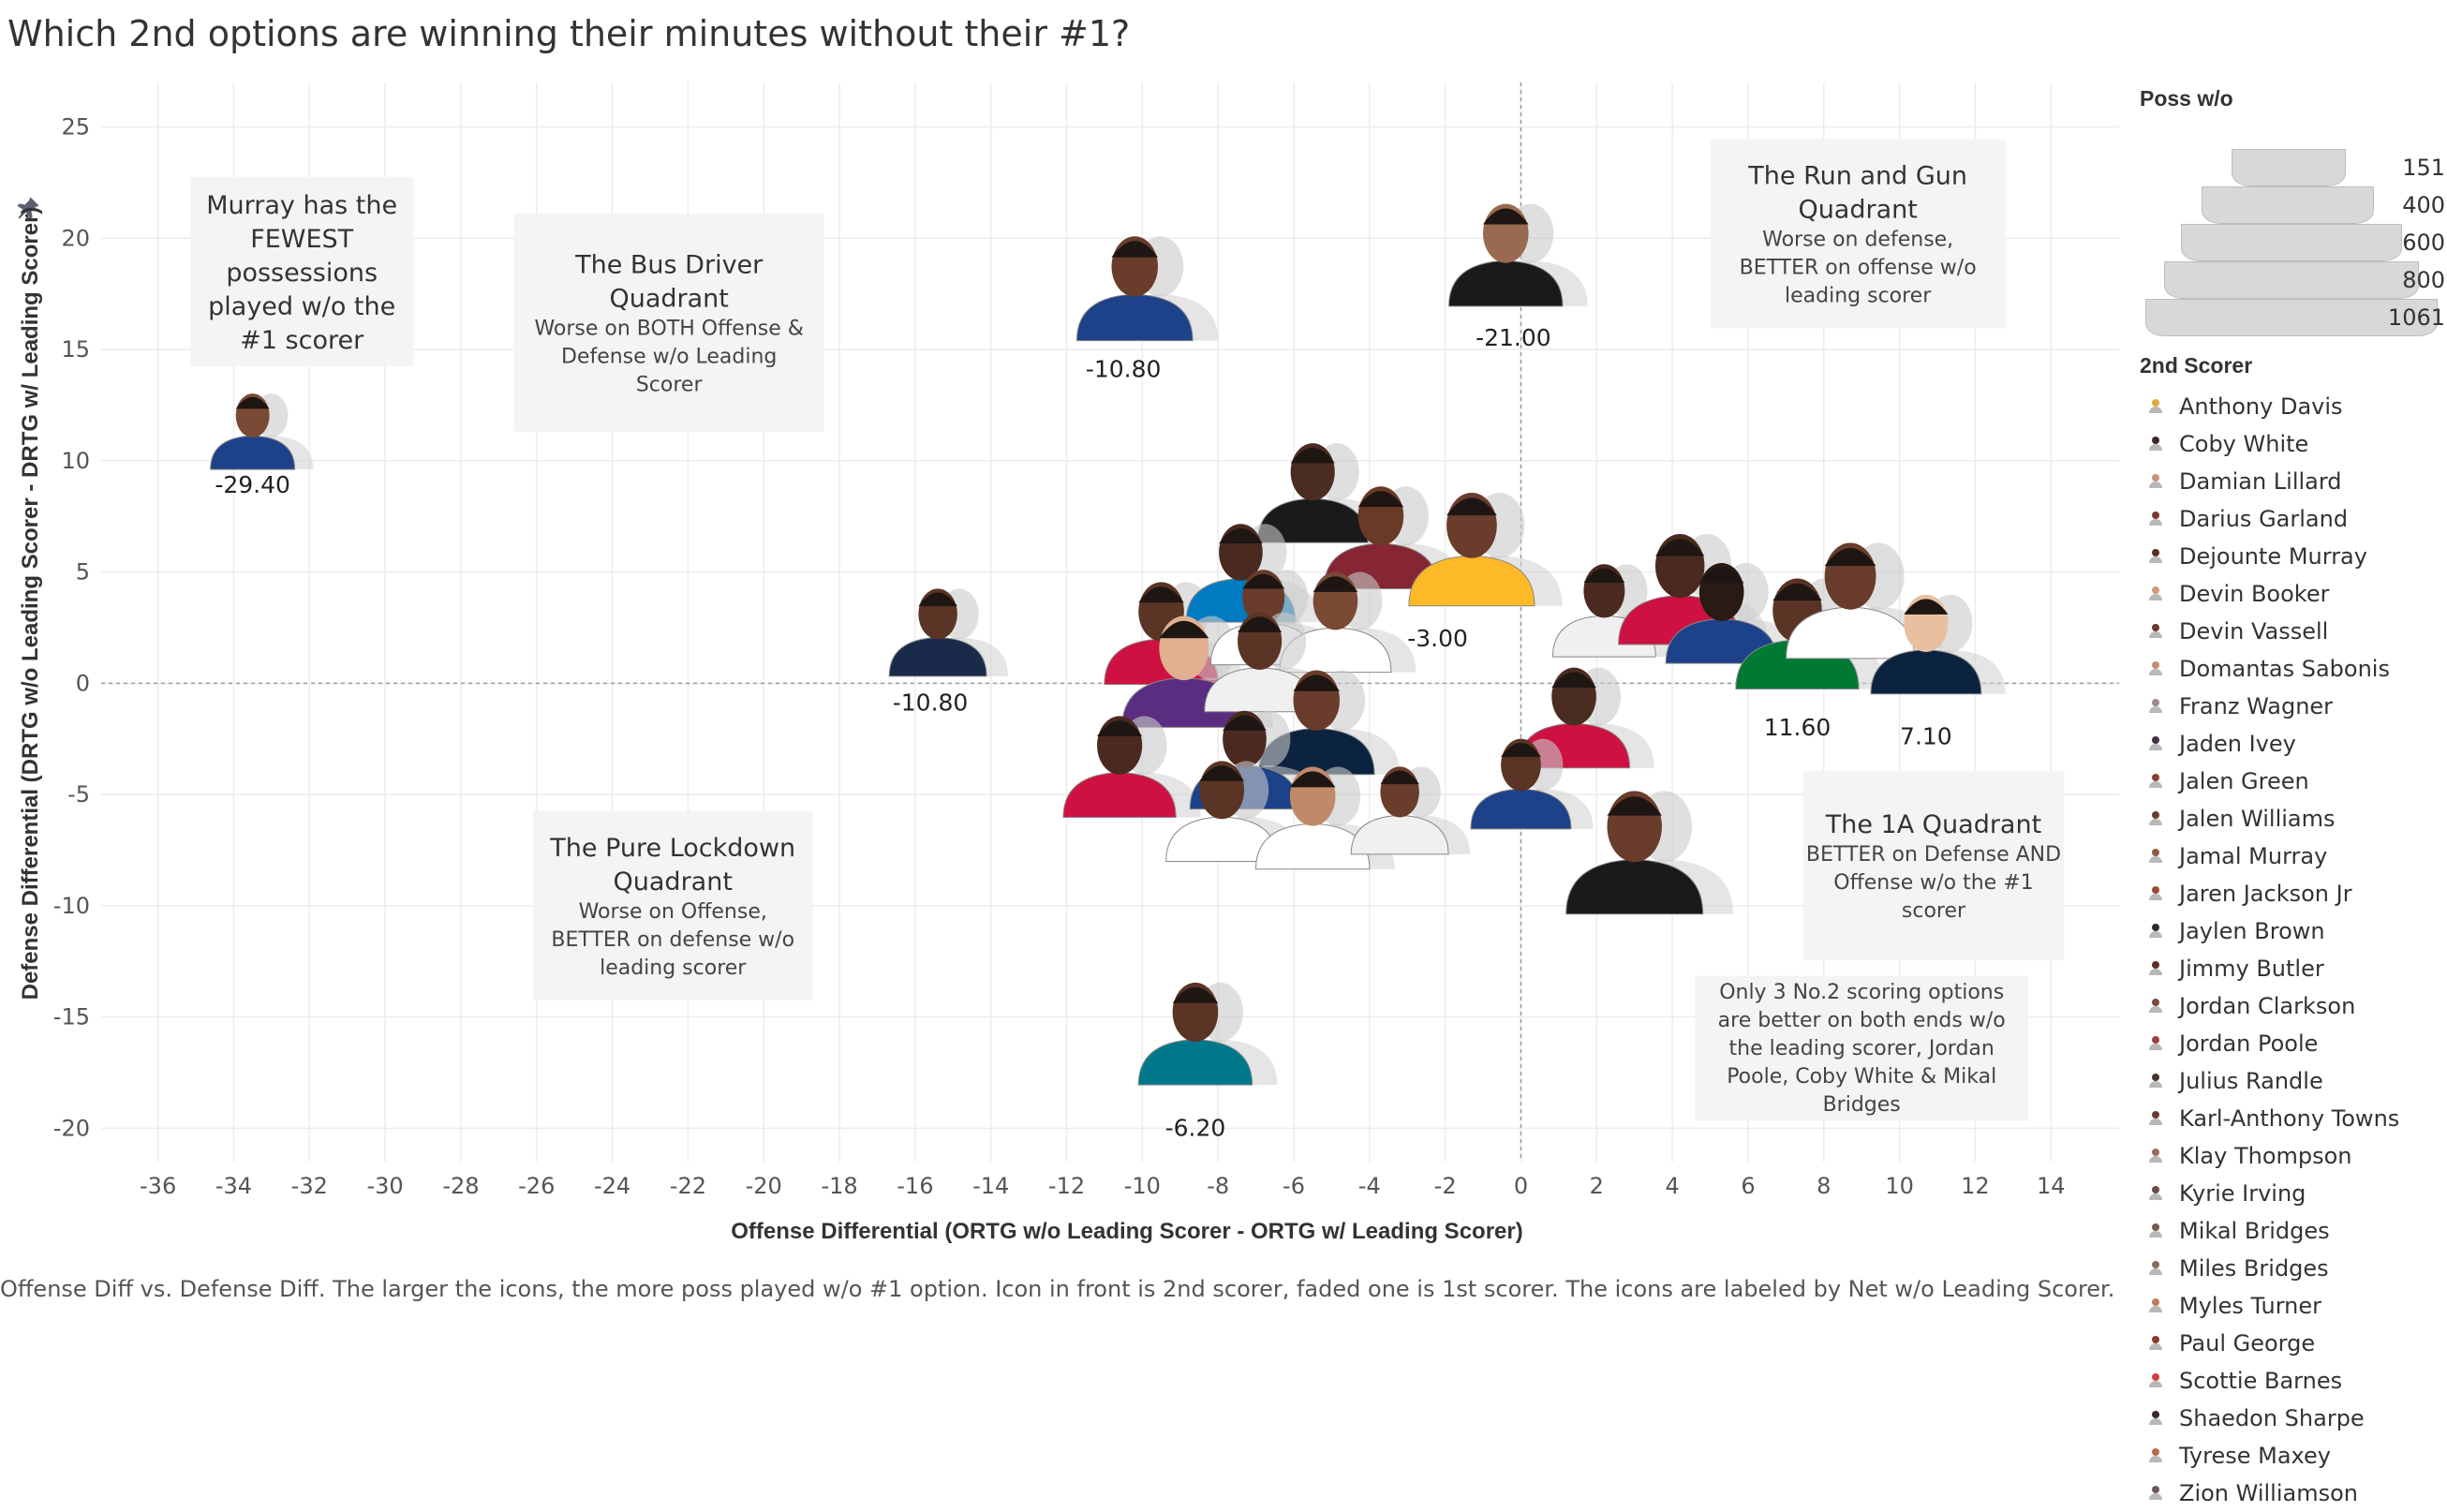  What do you see at coordinates (2290, 406) in the screenshot?
I see `legend-item: Anthony Davis` at bounding box center [2290, 406].